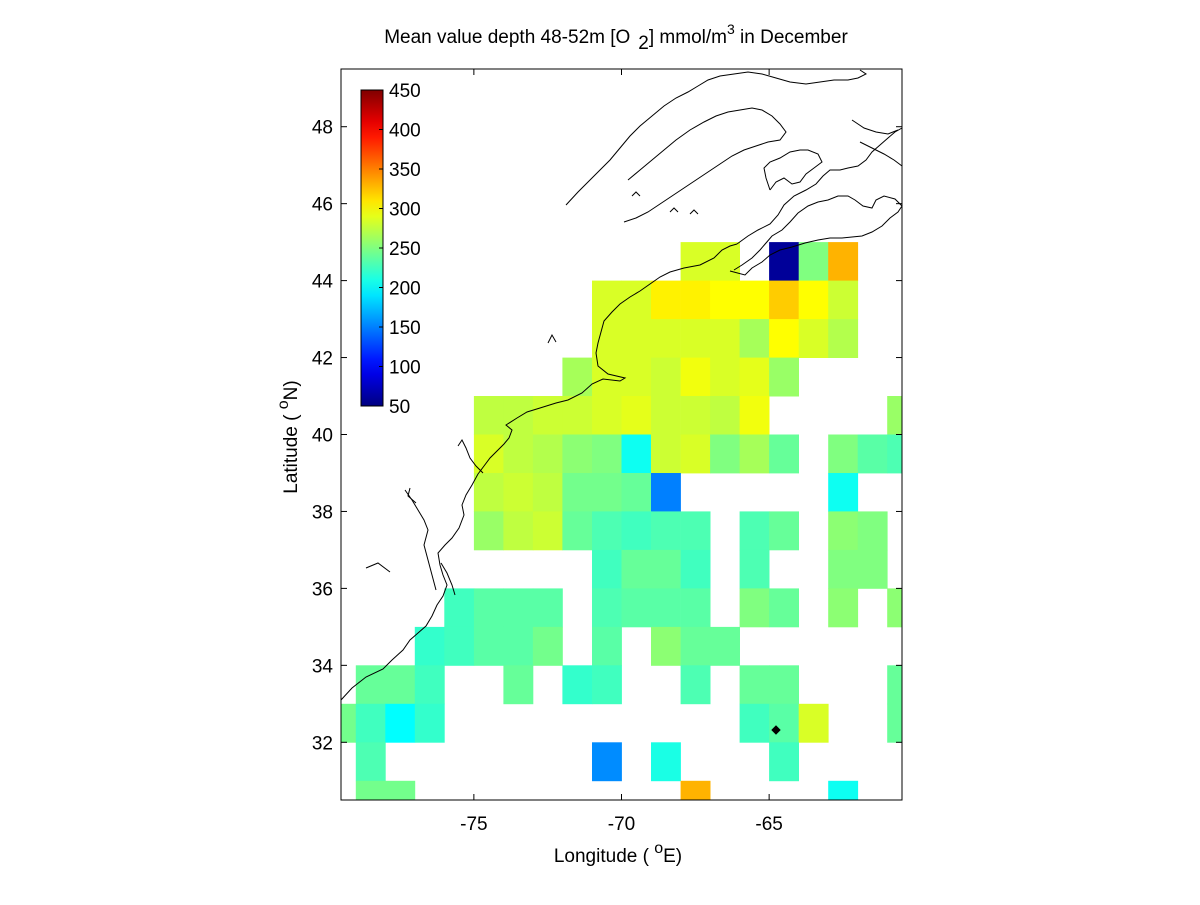  Describe the element at coordinates (405, 249) in the screenshot. I see `colorbar-tick-label: 250` at that location.